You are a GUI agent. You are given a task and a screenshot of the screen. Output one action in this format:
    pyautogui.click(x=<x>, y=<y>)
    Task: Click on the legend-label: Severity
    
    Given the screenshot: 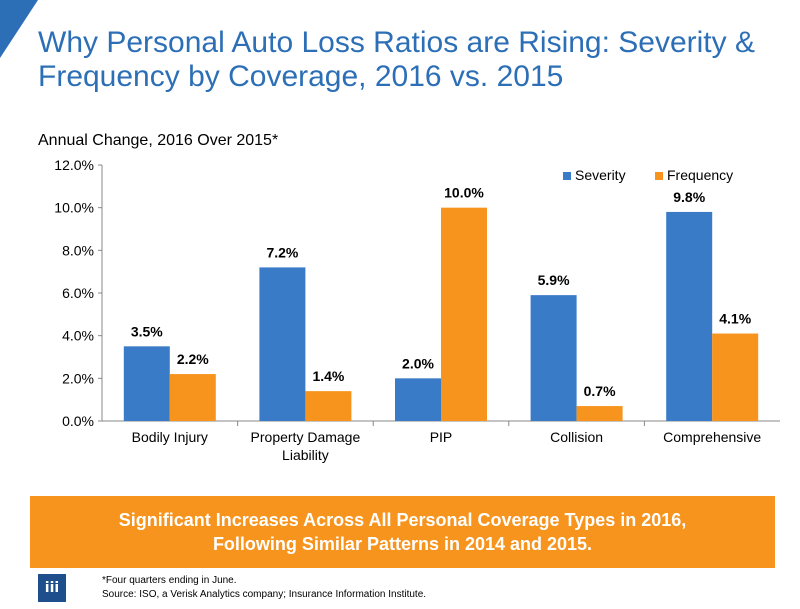 What is the action you would take?
    pyautogui.click(x=600, y=175)
    